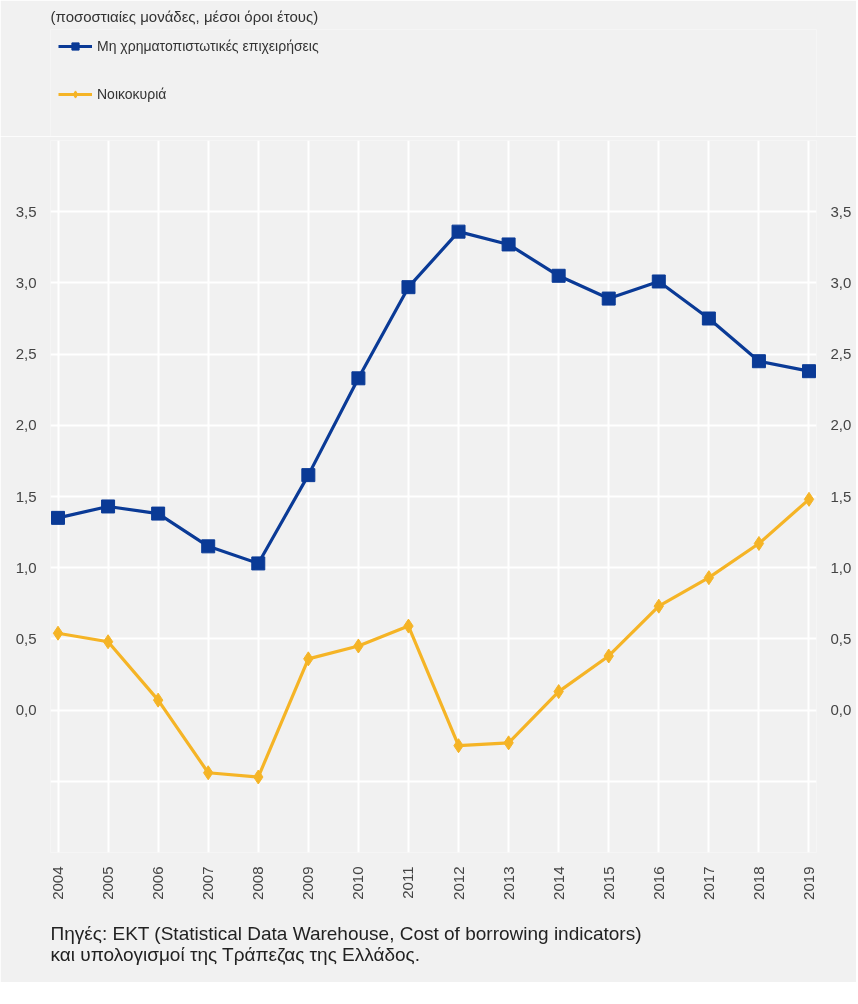 This screenshot has height=1004, width=858. Describe the element at coordinates (608, 883) in the screenshot. I see `x-tick-label: 2015` at that location.